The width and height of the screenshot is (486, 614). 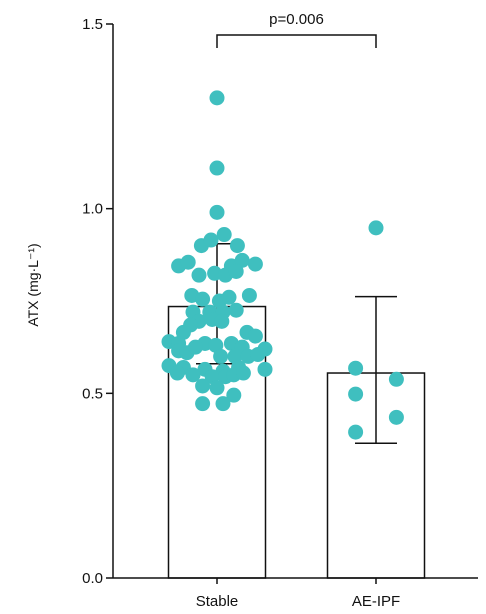 What do you see at coordinates (33, 284) in the screenshot?
I see `y-axis-label: ATX (mg·L⁻¹)` at bounding box center [33, 284].